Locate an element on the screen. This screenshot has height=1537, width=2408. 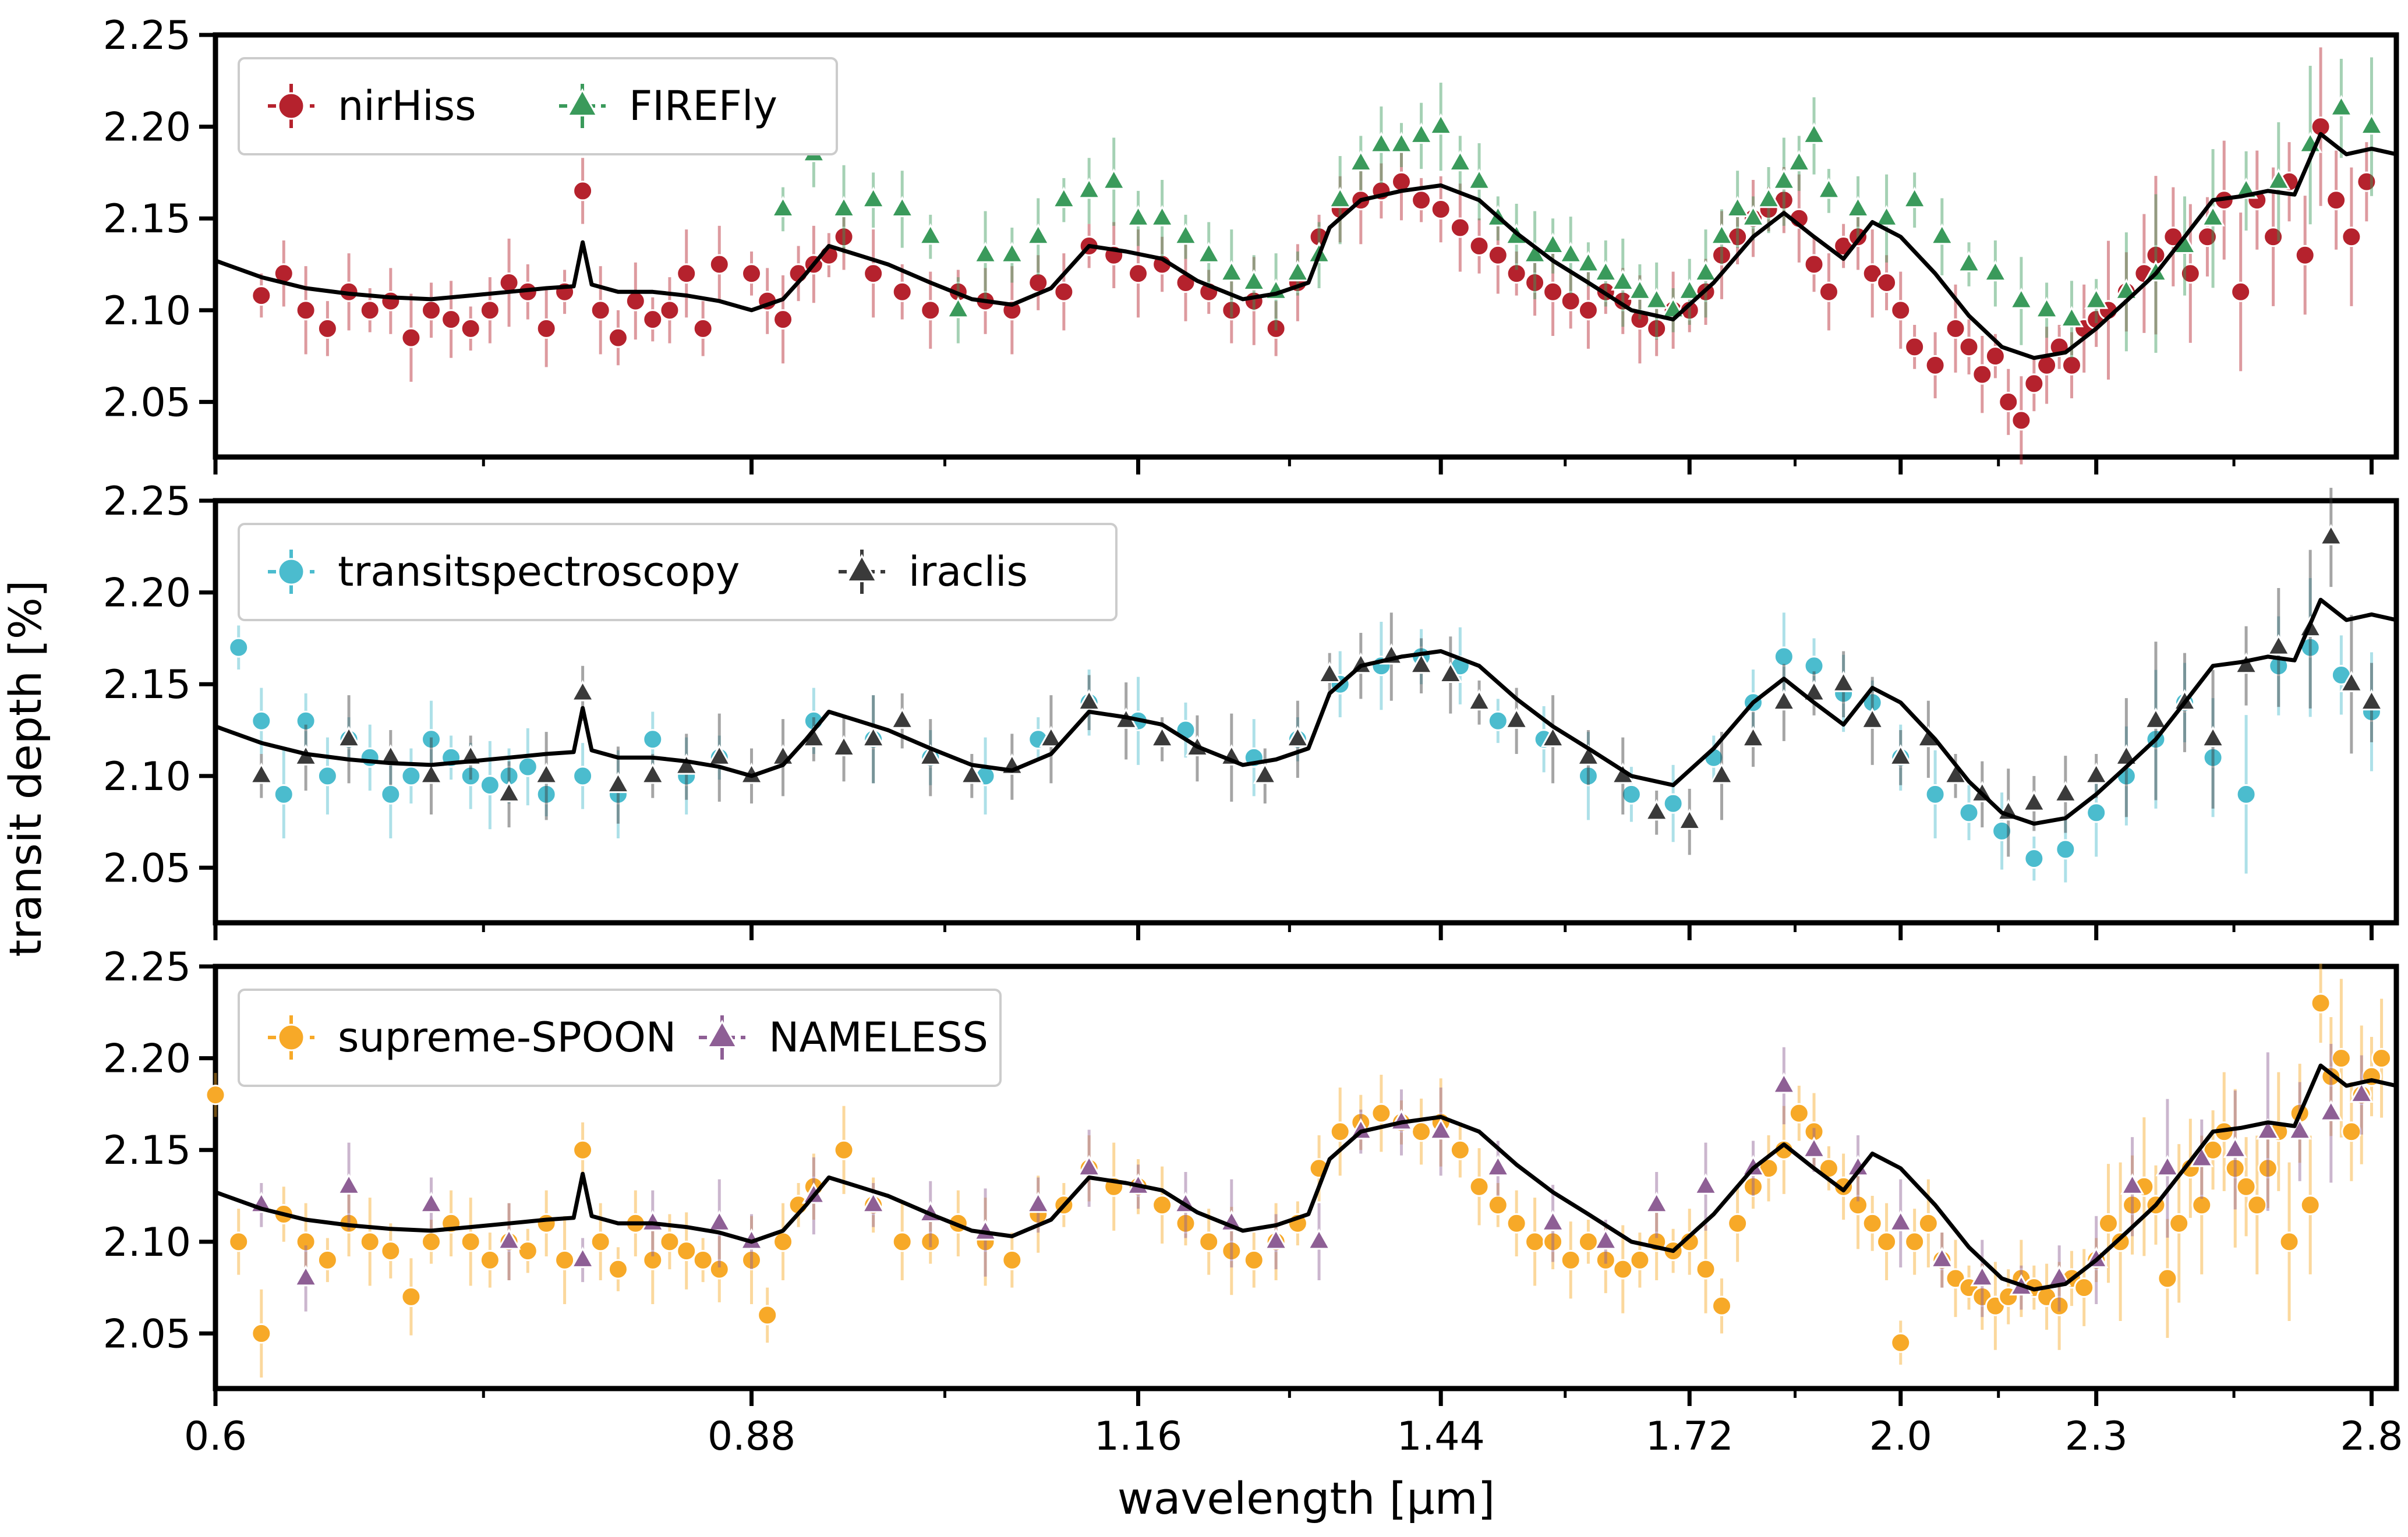
x-tick-label: 2.0 is located at coordinates (1900, 1437).